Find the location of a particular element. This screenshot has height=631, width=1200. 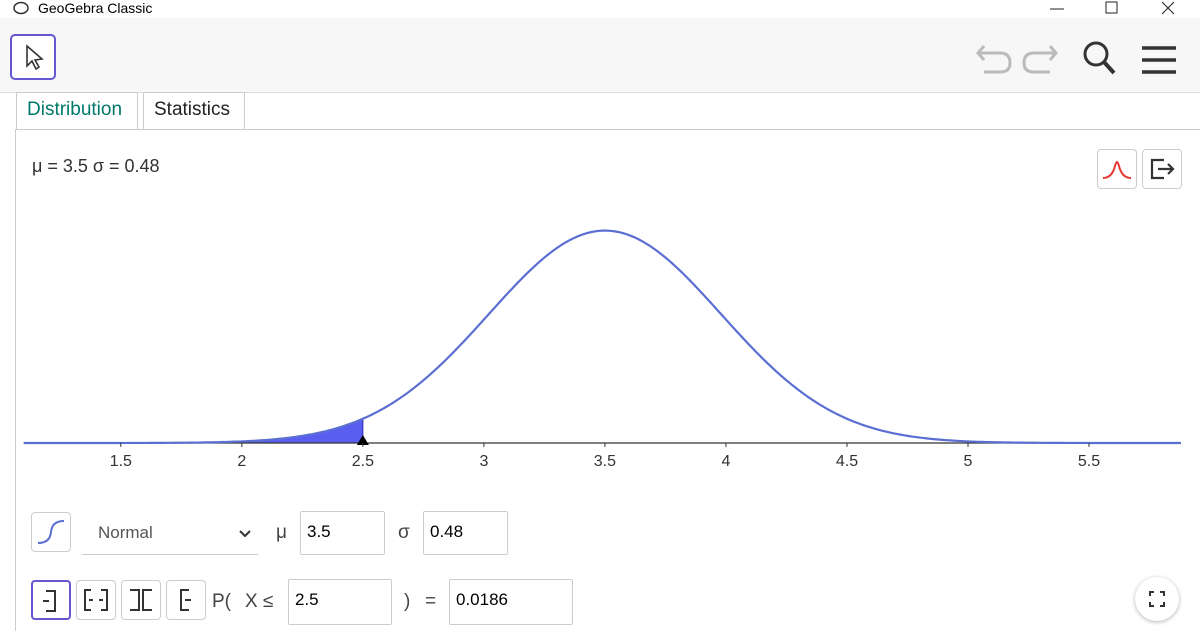

prob-open: P( is located at coordinates (221, 601).